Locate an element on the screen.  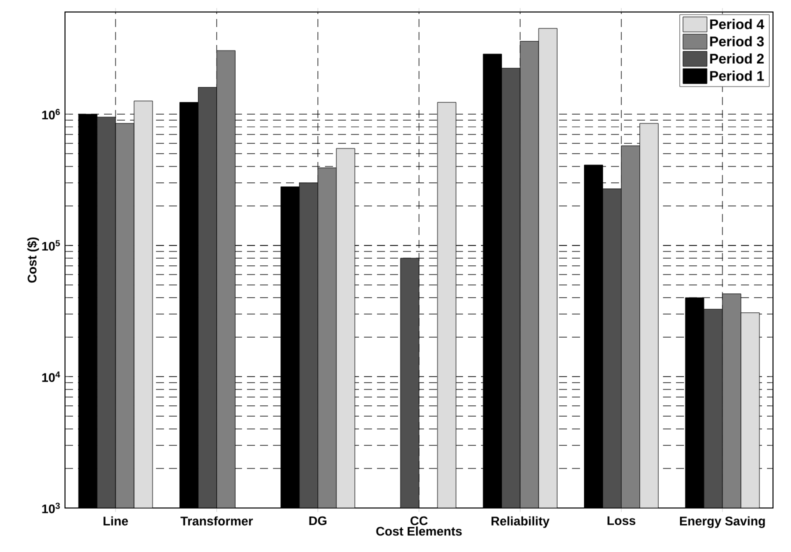
x-tick-label: Line is located at coordinates (116, 521).